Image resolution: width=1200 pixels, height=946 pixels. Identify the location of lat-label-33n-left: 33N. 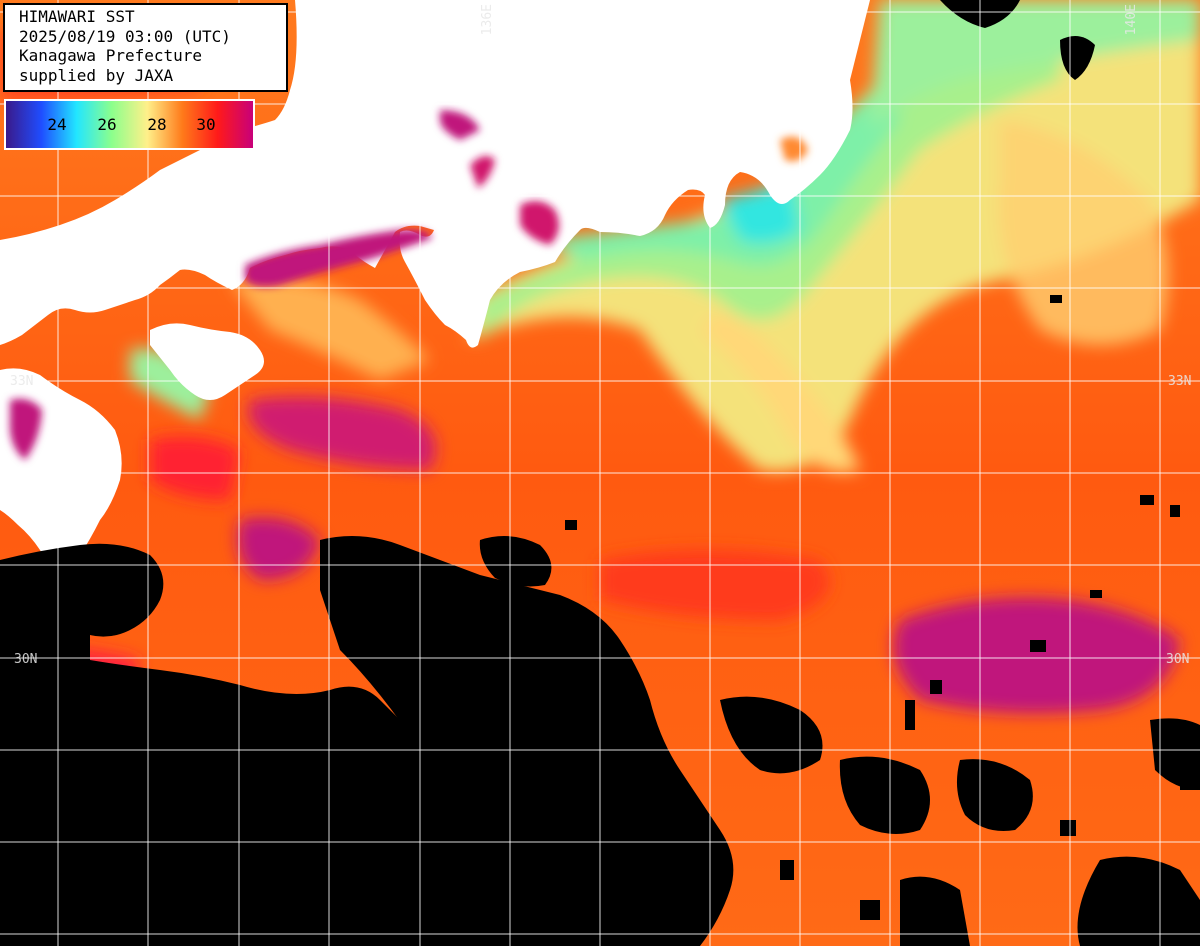
(22, 381).